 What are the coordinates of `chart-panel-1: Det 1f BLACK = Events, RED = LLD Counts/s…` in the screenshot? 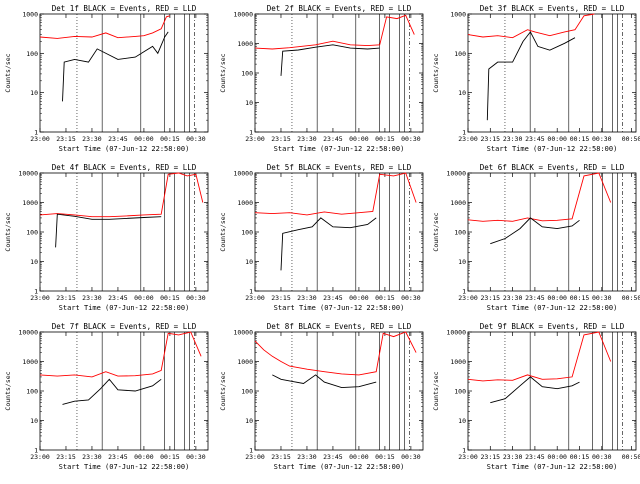 It's located at (106, 78).